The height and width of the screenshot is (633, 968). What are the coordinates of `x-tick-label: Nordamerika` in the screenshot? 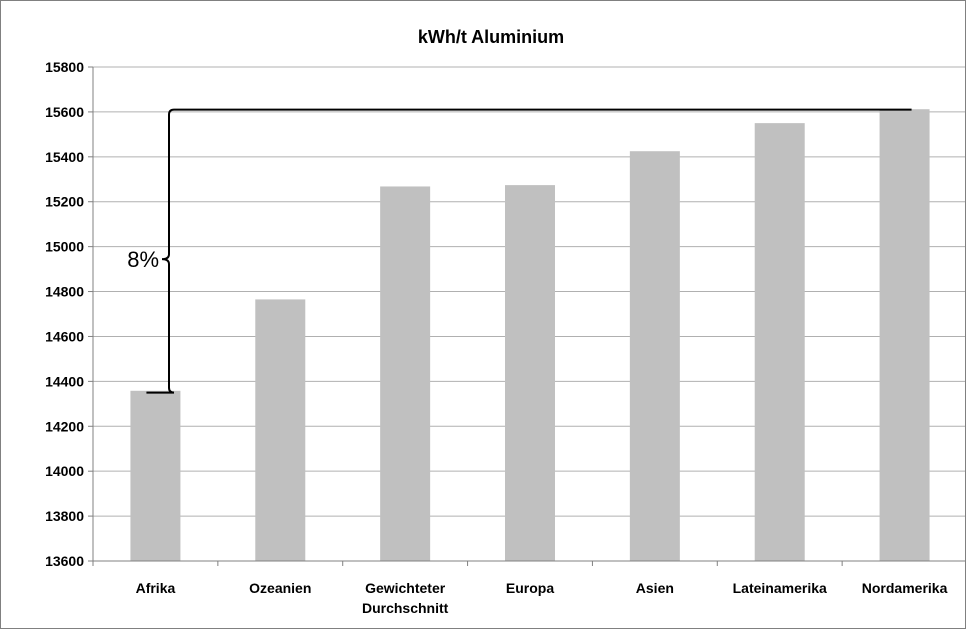 It's located at (905, 588).